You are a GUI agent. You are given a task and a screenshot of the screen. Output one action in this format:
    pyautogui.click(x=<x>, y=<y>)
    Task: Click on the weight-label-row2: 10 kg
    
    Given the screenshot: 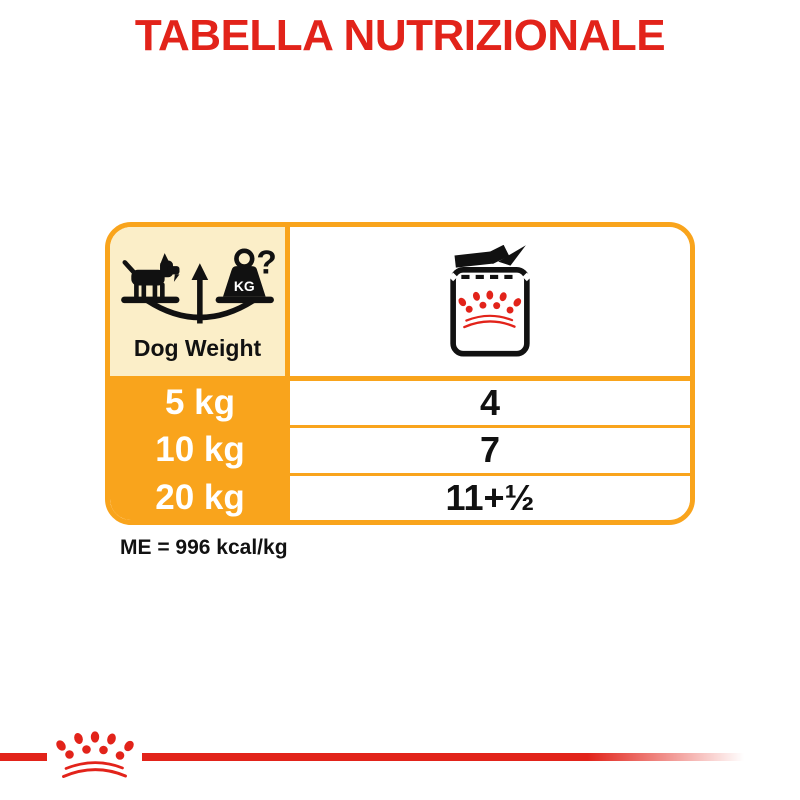 What is the action you would take?
    pyautogui.click(x=200, y=450)
    